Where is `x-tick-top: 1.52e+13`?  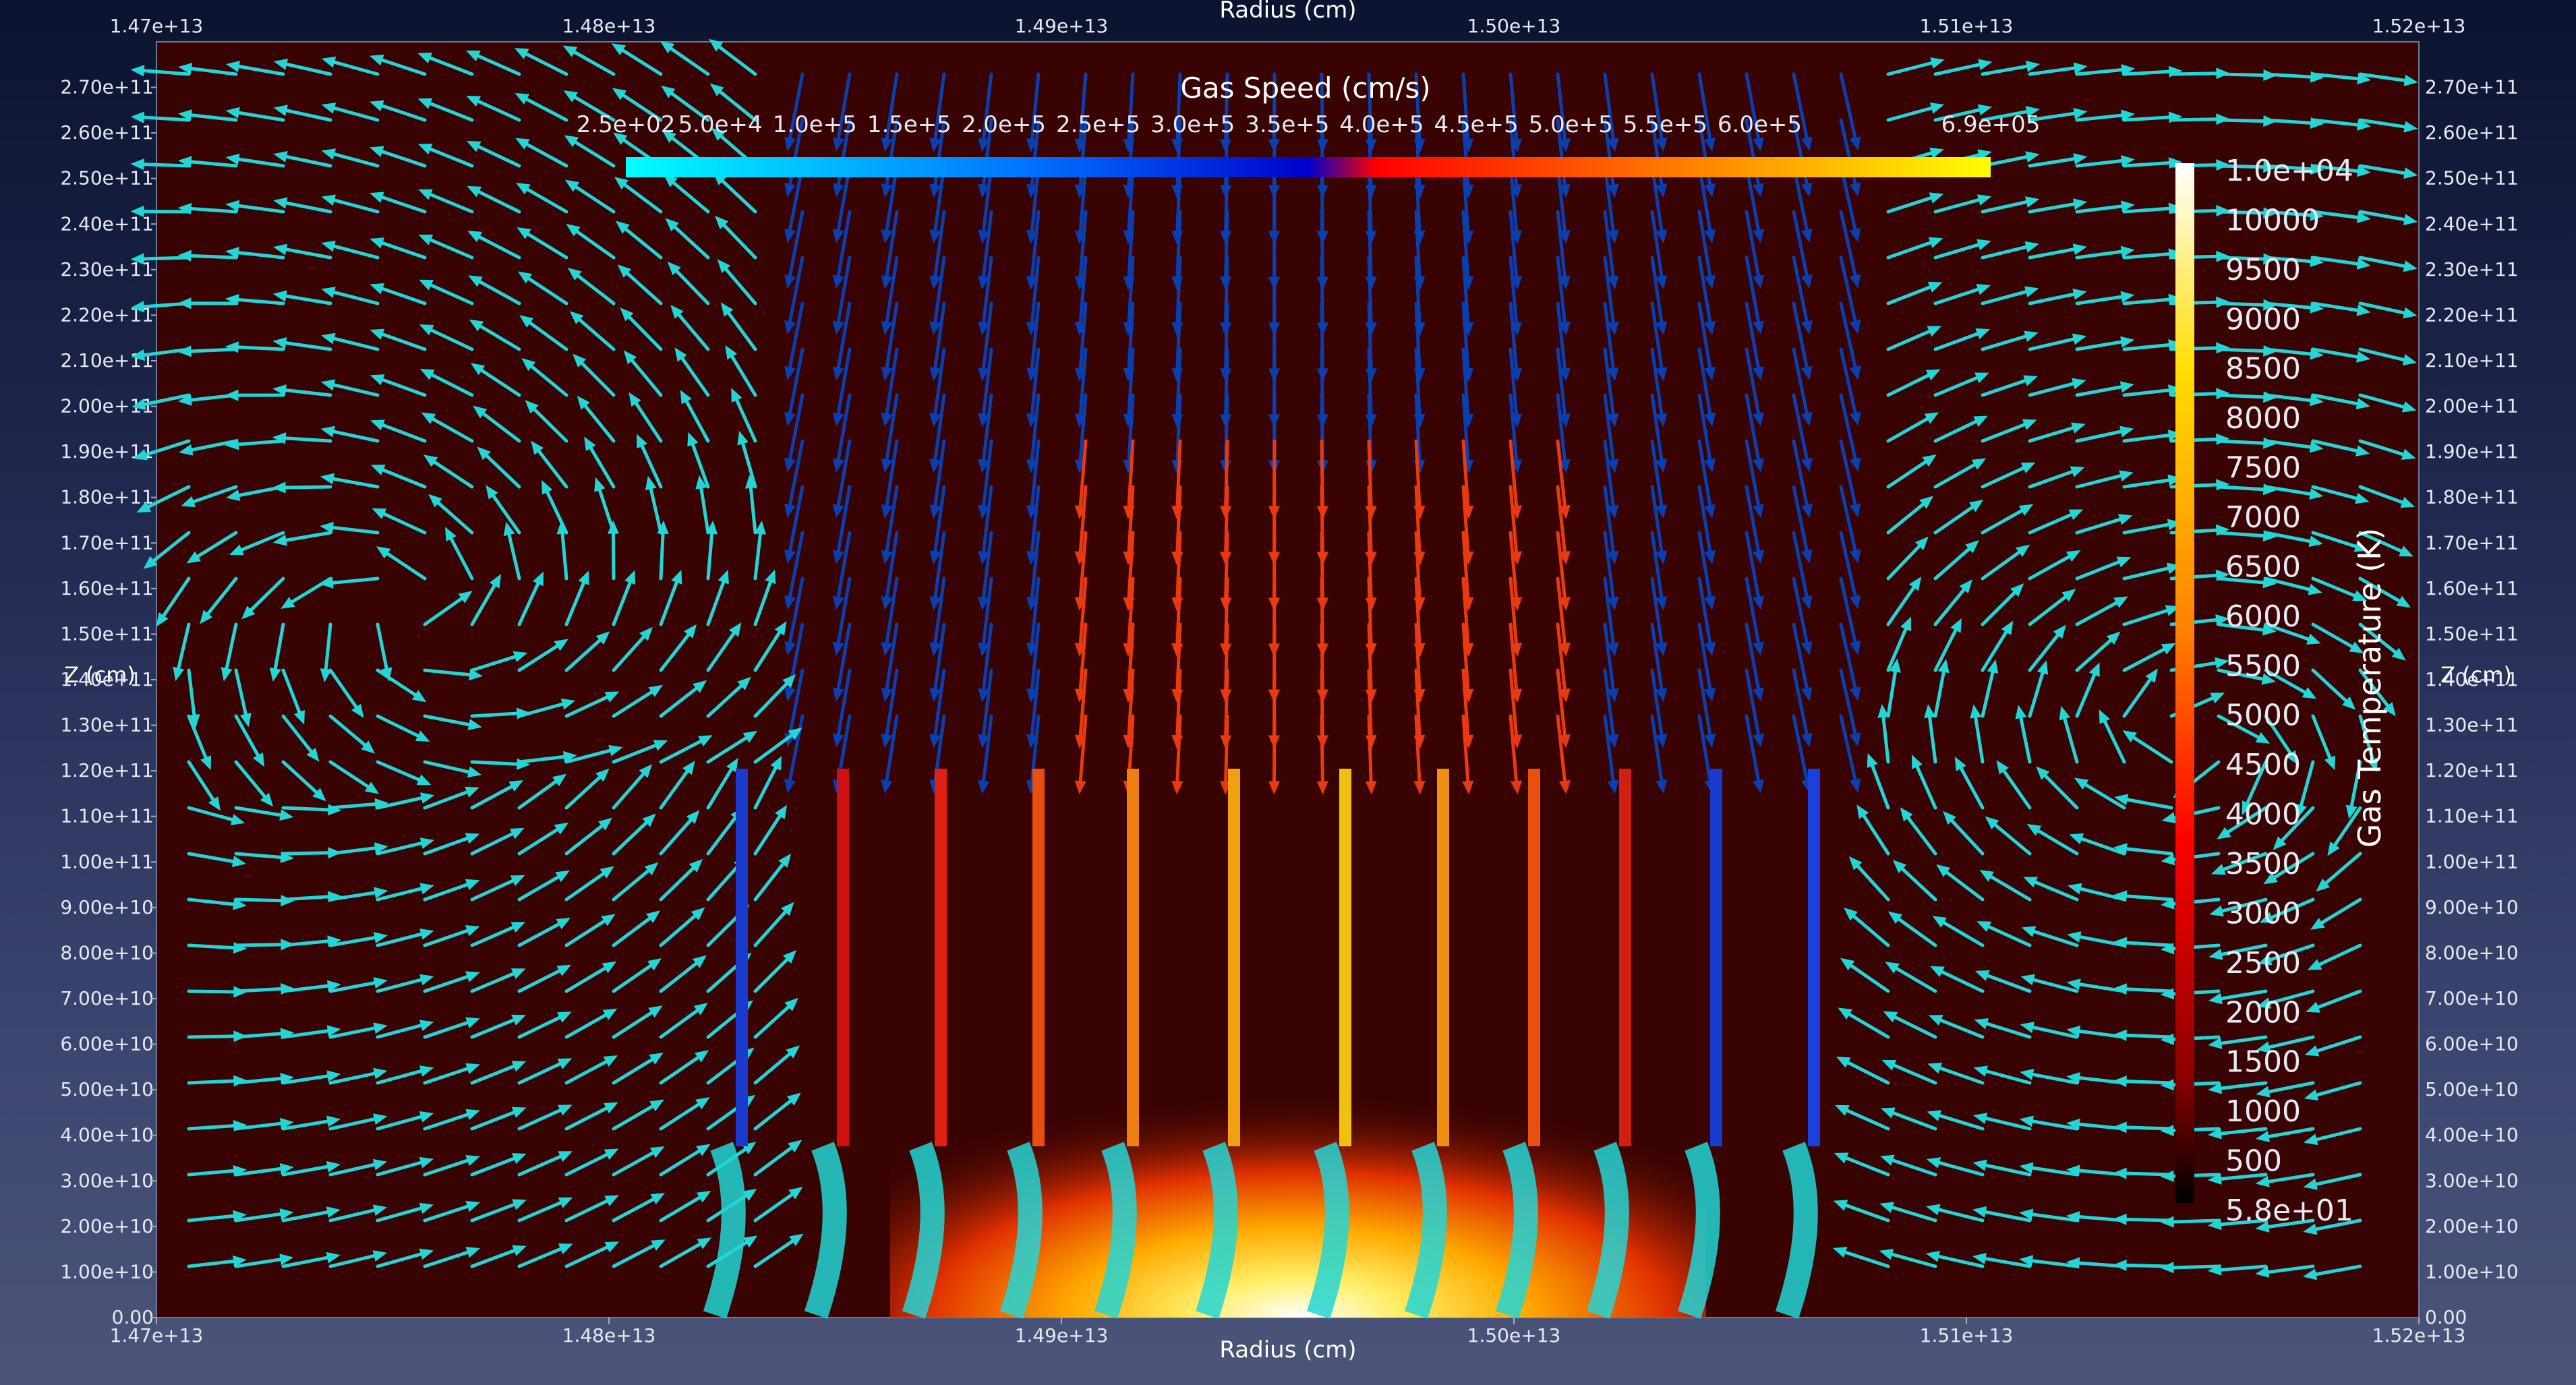
x-tick-top: 1.52e+13 is located at coordinates (2419, 26).